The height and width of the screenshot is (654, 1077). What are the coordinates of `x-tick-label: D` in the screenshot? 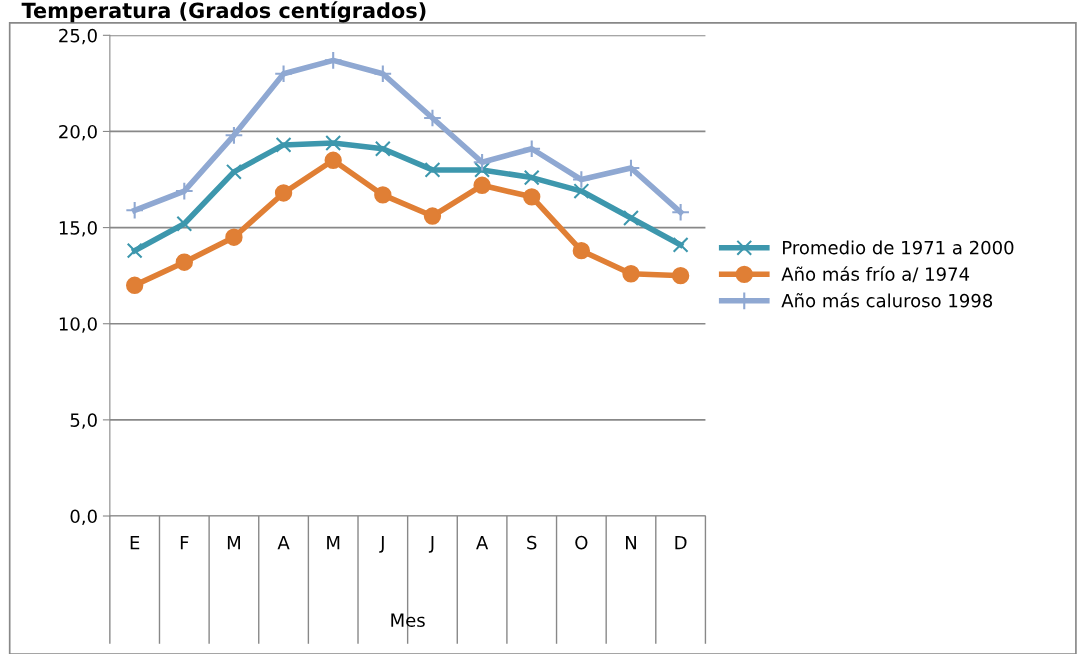 It's located at (681, 543).